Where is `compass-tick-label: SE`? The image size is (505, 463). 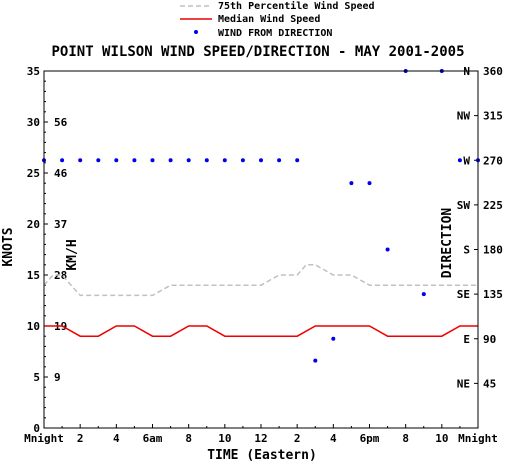
compass-tick-label: SE is located at coordinates (463, 294).